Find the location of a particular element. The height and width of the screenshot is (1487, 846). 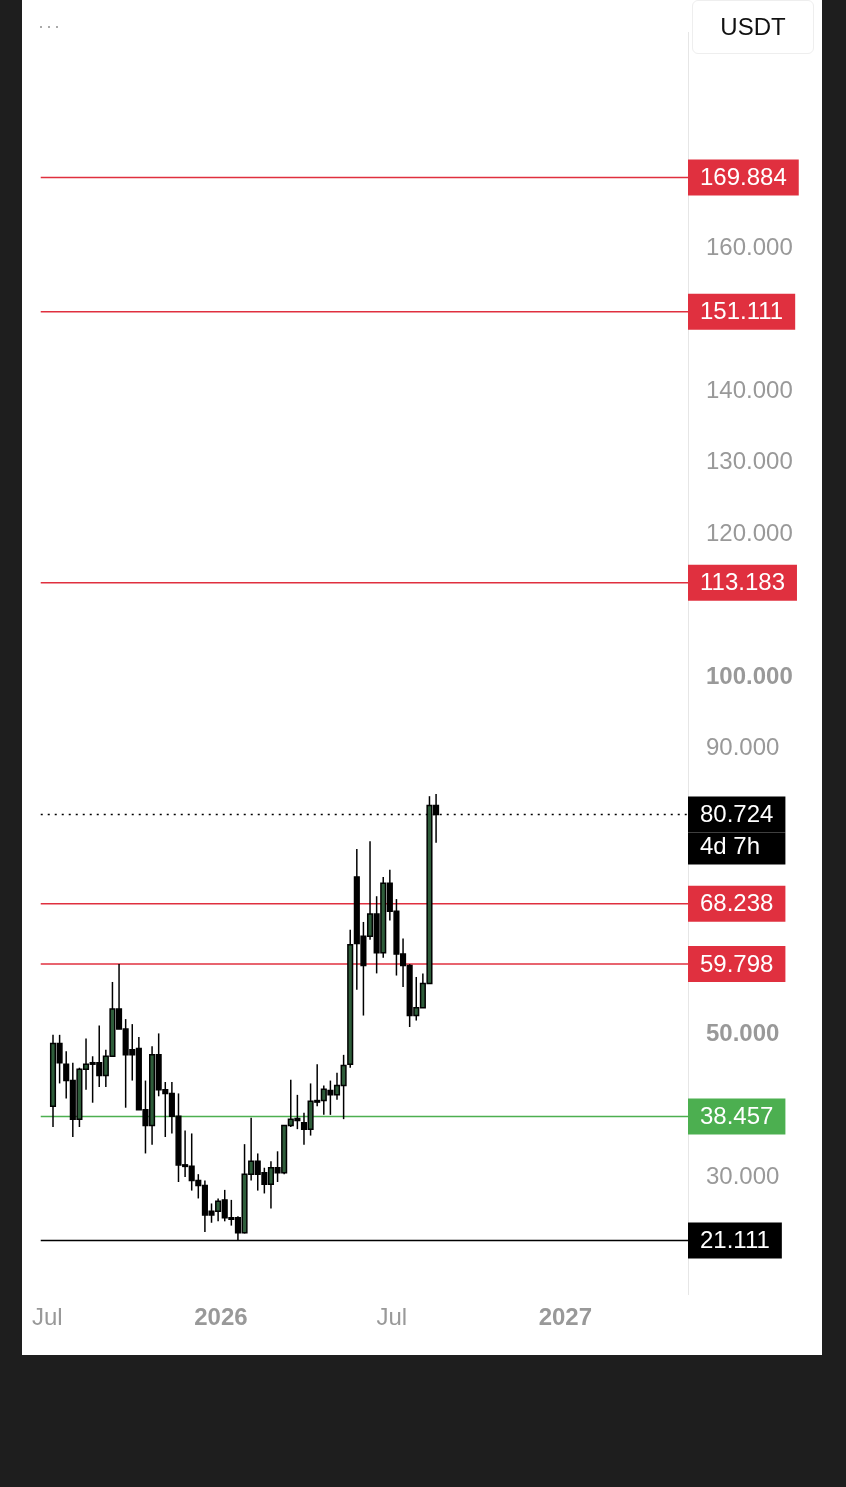

ref-line-label: 21.111 is located at coordinates (735, 1240).